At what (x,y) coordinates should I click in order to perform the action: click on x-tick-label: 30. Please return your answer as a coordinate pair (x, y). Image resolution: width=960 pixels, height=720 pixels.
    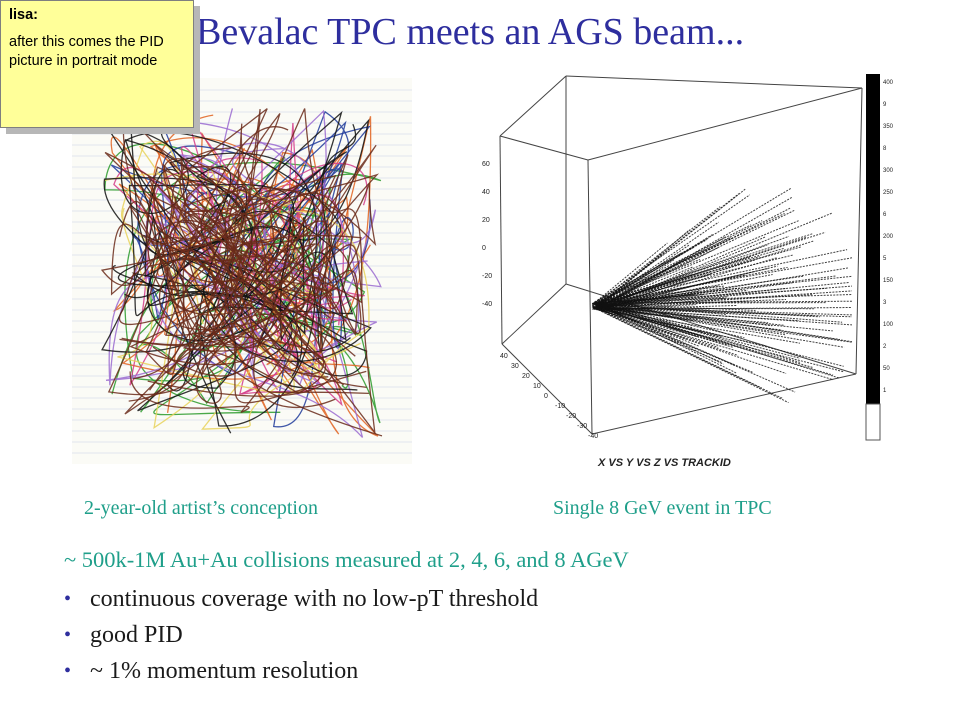
    Looking at the image, I should click on (515, 366).